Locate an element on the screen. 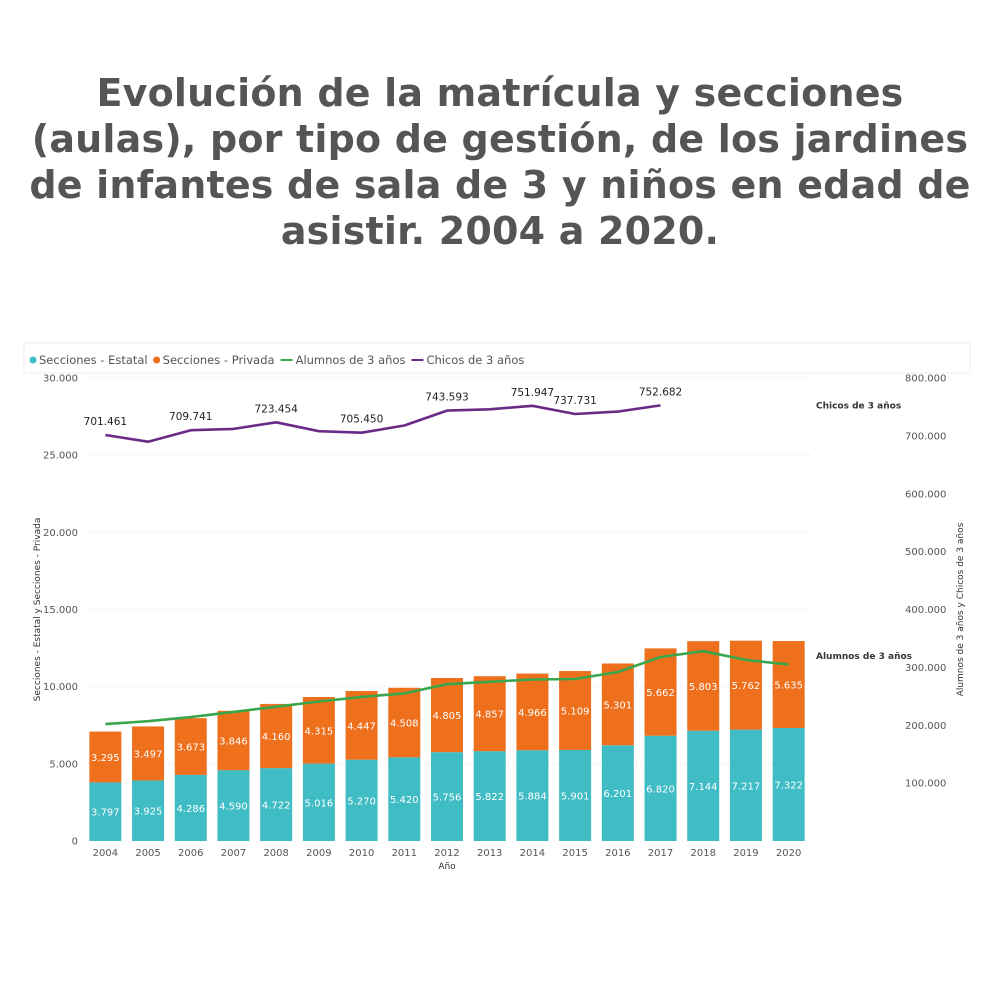 The height and width of the screenshot is (1000, 1000). legend-frame is located at coordinates (497, 358).